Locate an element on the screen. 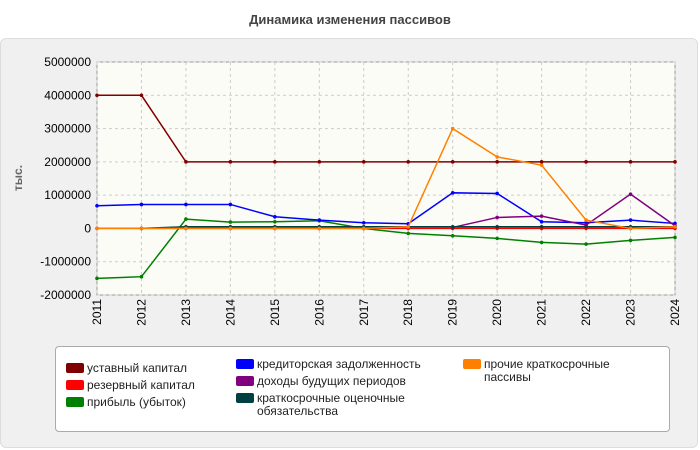 The image size is (700, 450). chart-title: Динамика изменения пассивов is located at coordinates (350, 19).